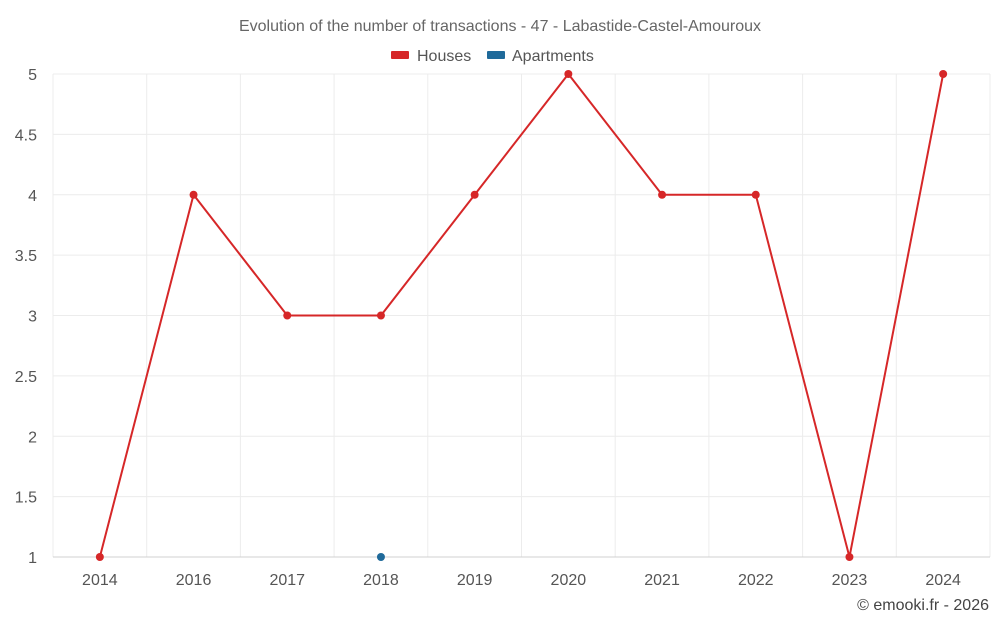 The width and height of the screenshot is (1000, 625). What do you see at coordinates (662, 580) in the screenshot?
I see `x-tick-label: 2021` at bounding box center [662, 580].